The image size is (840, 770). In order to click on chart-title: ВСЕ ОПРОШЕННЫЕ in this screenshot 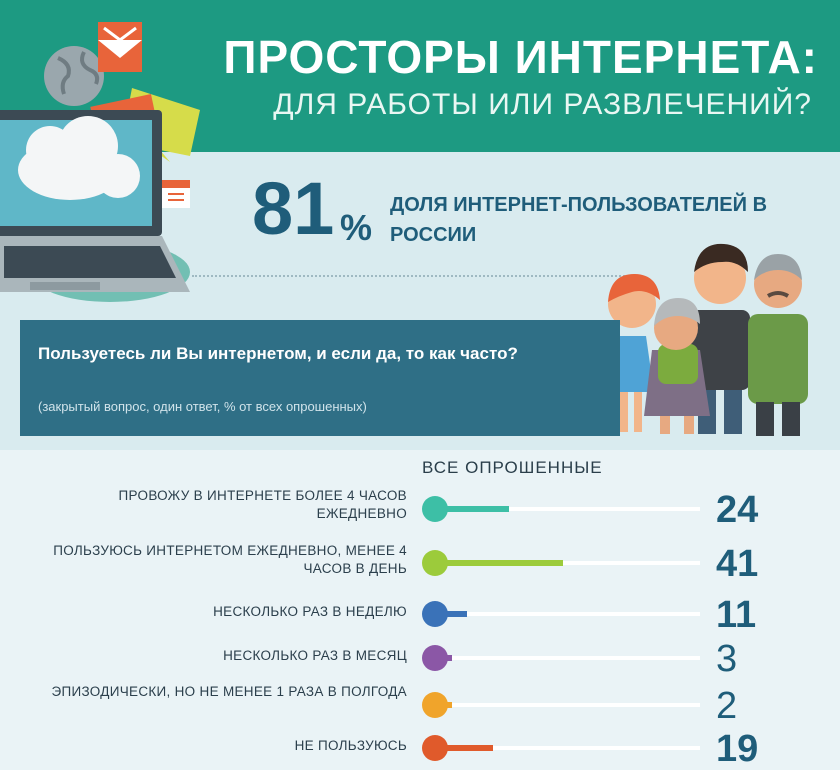, I will do `click(512, 467)`.